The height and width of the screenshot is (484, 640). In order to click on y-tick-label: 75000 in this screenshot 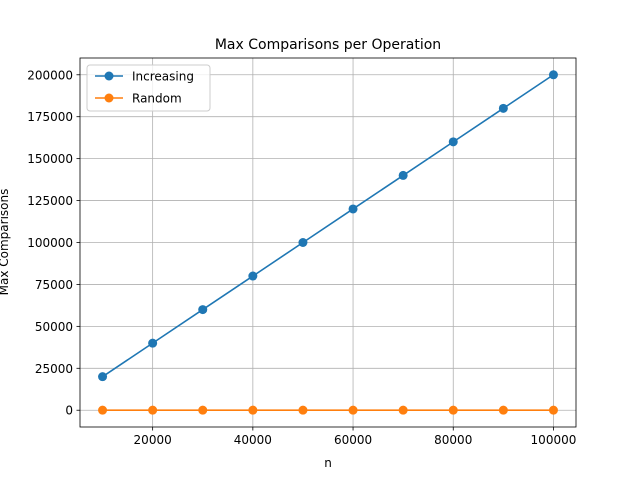, I will do `click(54, 285)`.